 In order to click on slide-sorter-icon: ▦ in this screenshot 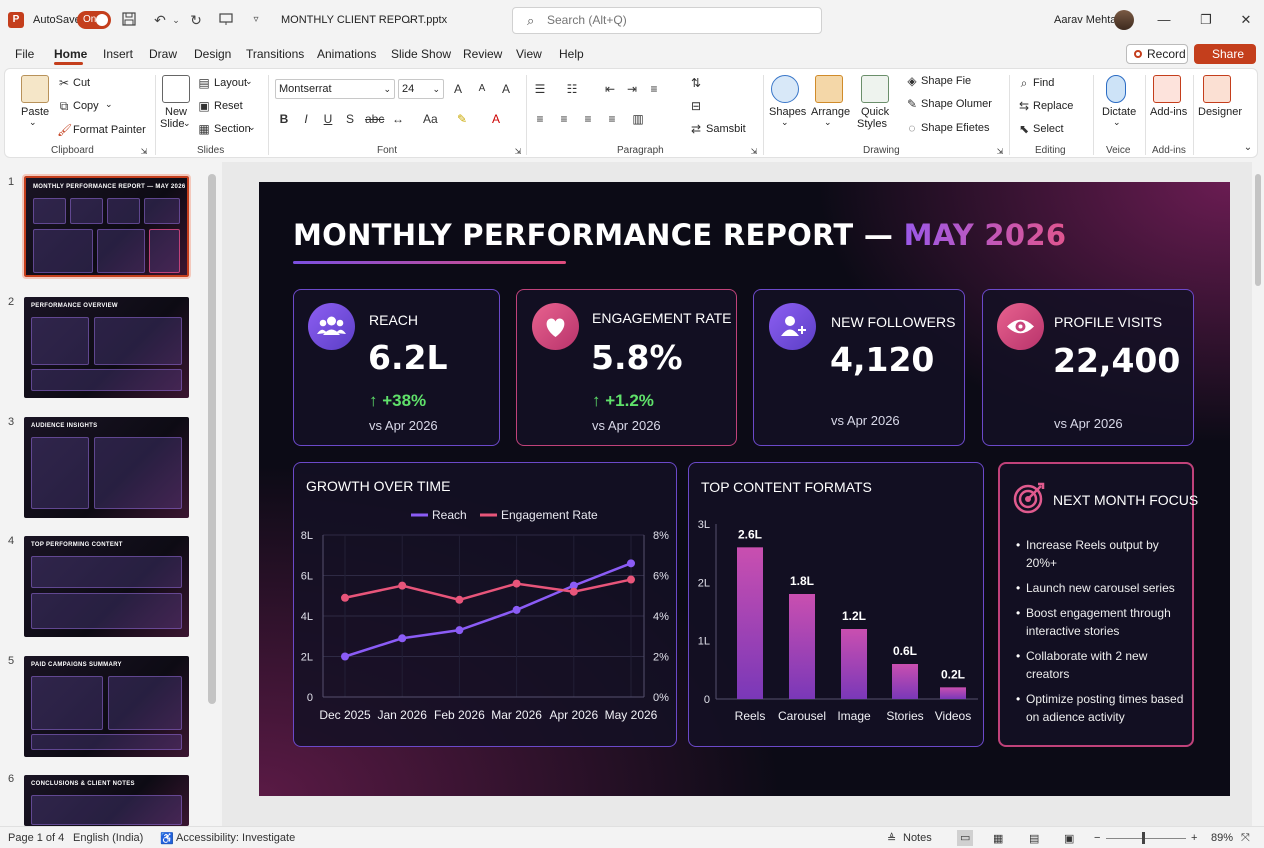, I will do `click(998, 839)`.